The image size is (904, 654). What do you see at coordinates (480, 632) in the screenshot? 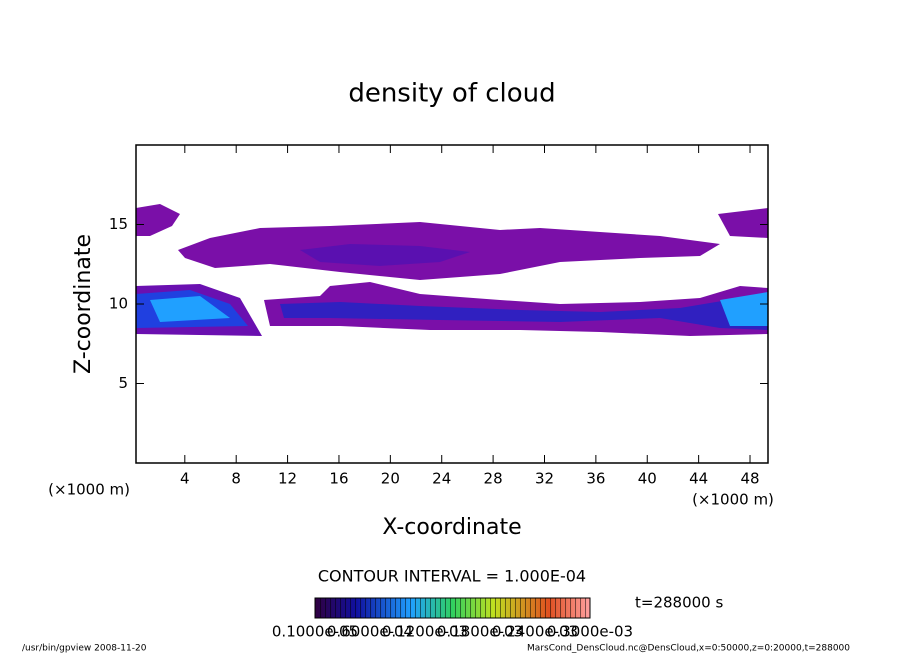
I see `colorbar-label: 0.1800e-03` at bounding box center [480, 632].